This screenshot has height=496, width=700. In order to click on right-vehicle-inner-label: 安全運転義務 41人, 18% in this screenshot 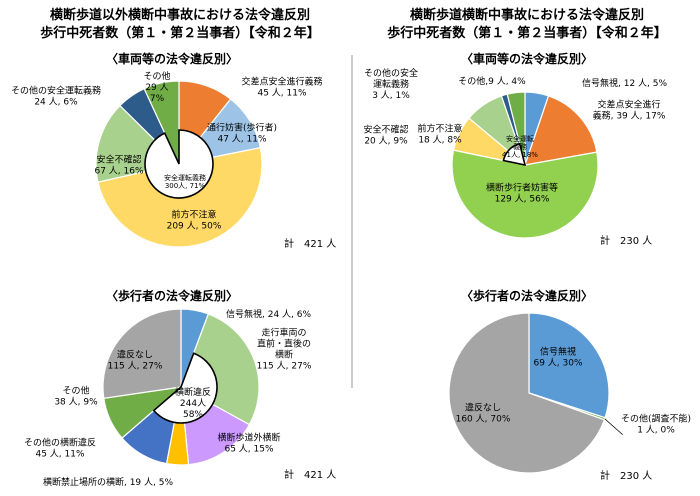, I will do `click(520, 146)`.